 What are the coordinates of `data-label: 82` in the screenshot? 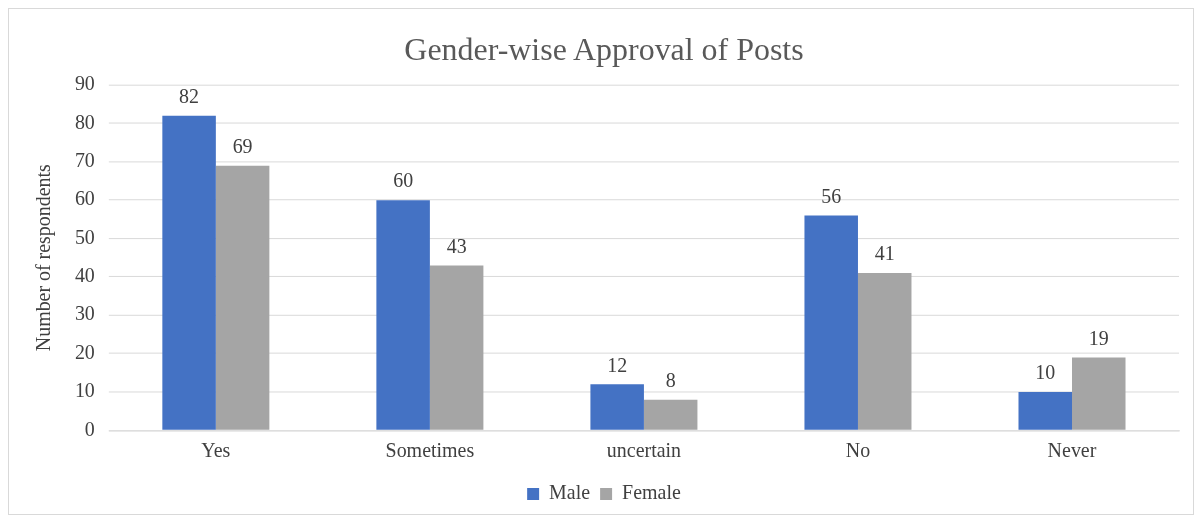 It's located at (189, 96).